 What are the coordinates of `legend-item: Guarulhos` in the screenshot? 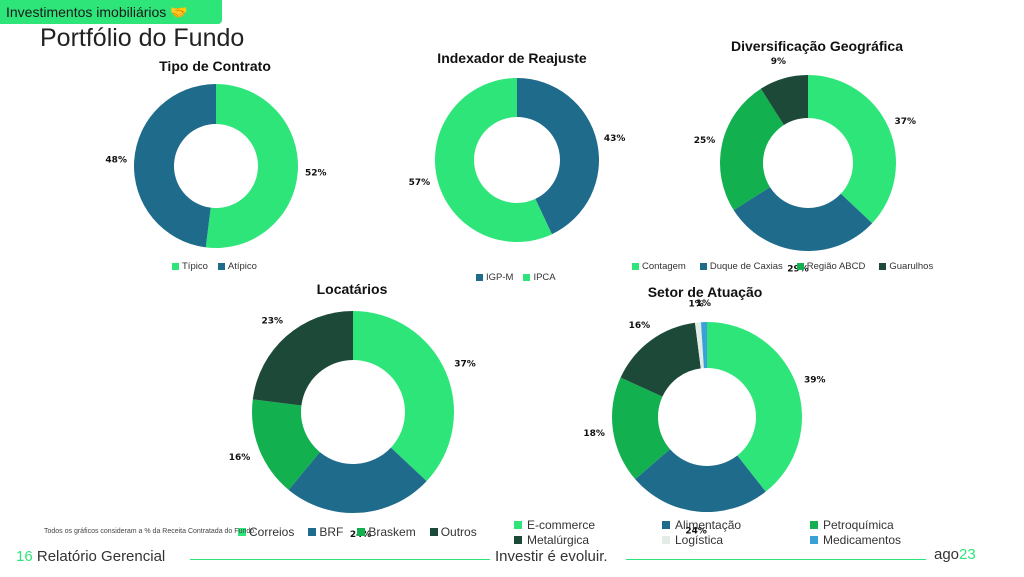 It's located at (906, 266).